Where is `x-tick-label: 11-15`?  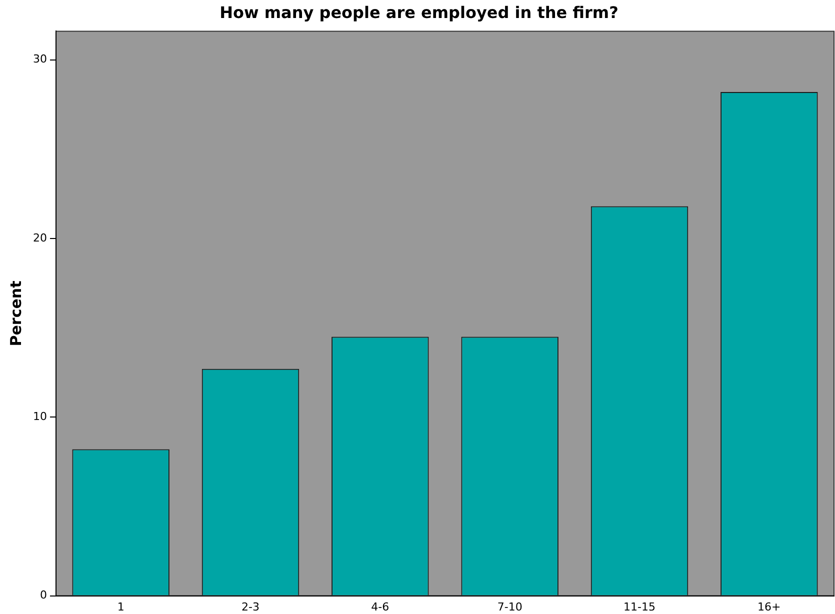 x-tick-label: 11-15 is located at coordinates (640, 607).